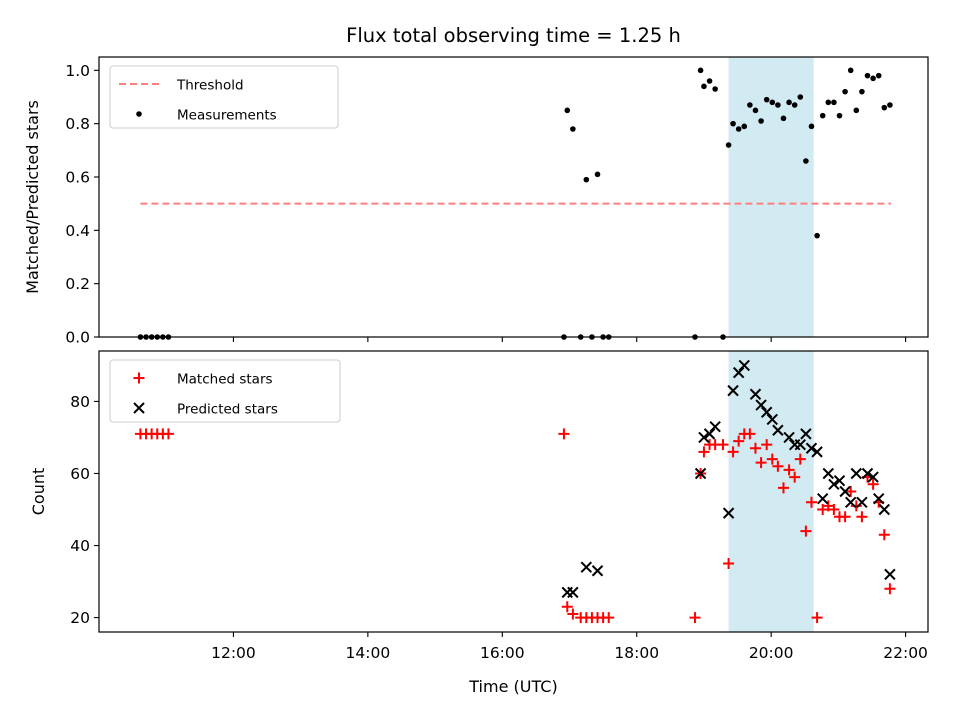 This screenshot has height=720, width=960. What do you see at coordinates (636, 653) in the screenshot?
I see `x-tick-label: 18:00` at bounding box center [636, 653].